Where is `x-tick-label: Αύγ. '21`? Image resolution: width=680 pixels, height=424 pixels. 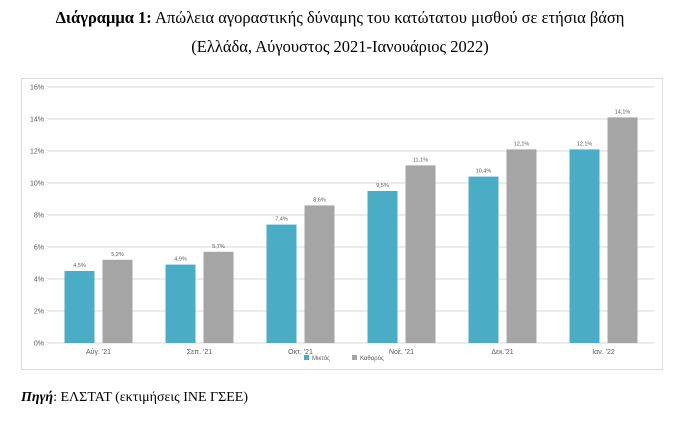 x-tick-label: Αύγ. '21 is located at coordinates (98, 352).